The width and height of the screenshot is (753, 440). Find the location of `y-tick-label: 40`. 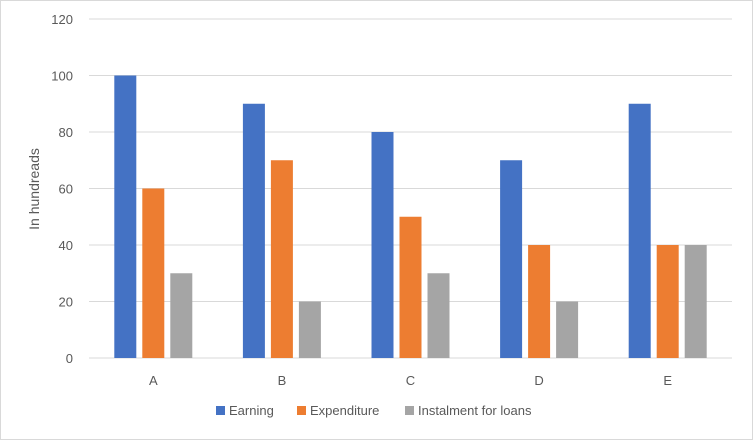

y-tick-label: 40 is located at coordinates (66, 245).